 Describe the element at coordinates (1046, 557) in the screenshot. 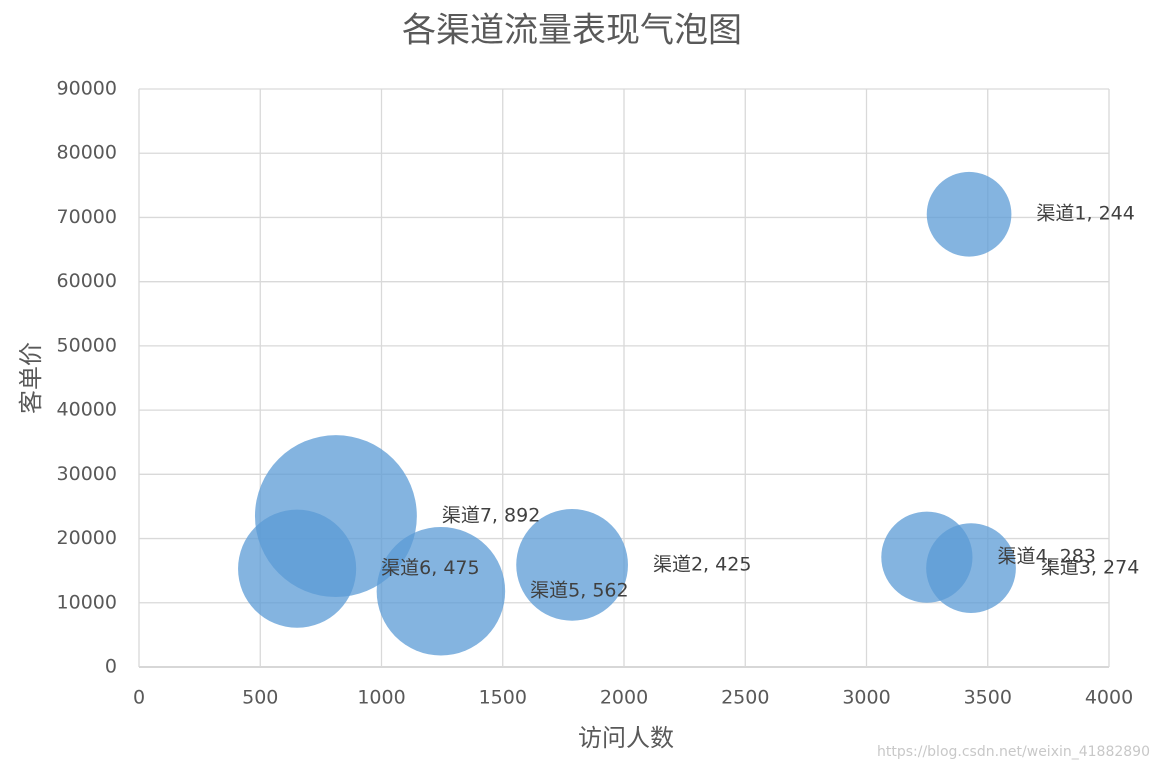

I see `data-label: 渠道4, 283` at that location.